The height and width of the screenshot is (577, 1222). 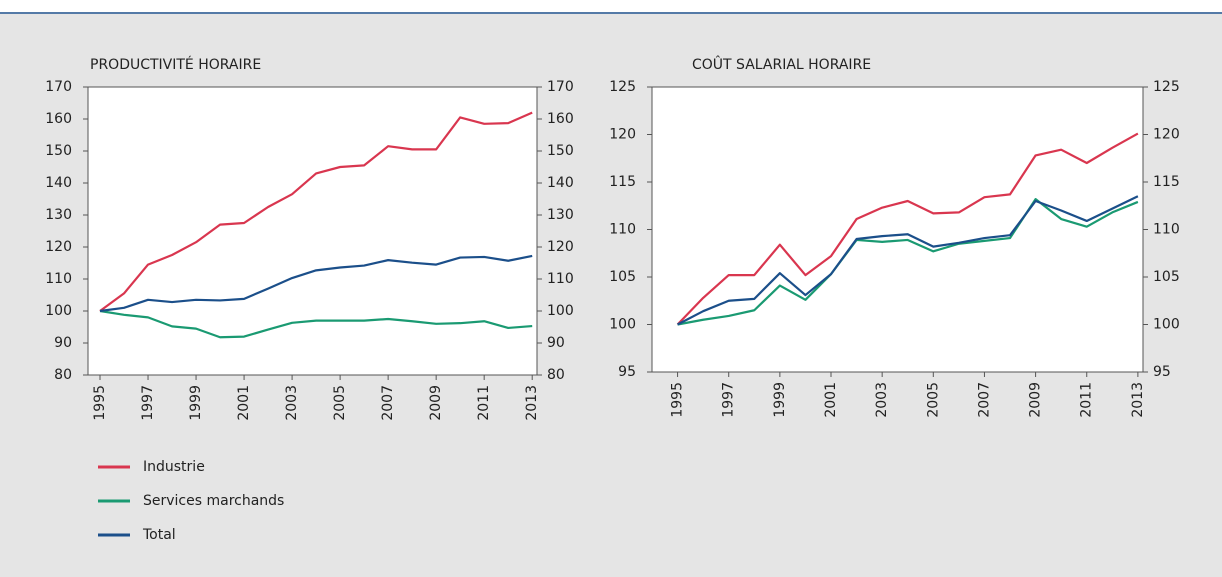 What do you see at coordinates (58, 119) in the screenshot?
I see `y-tick-label: 160` at bounding box center [58, 119].